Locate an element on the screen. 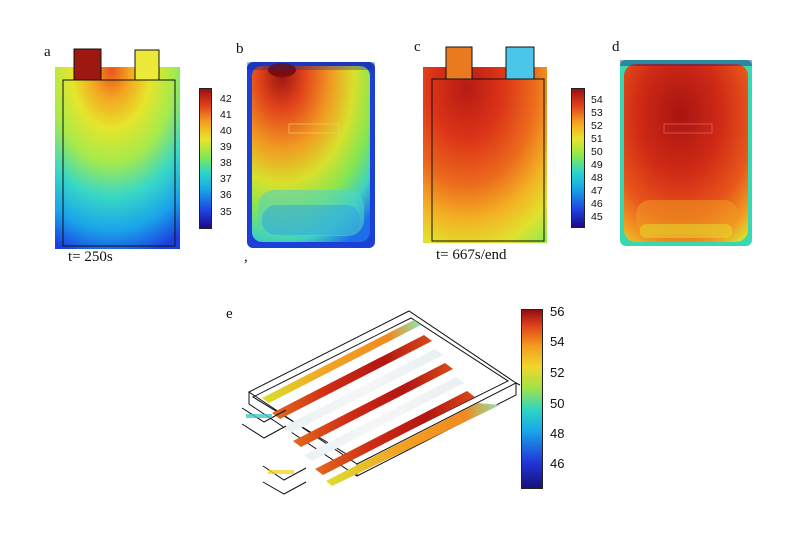  colorbar-first-tick: 40 is located at coordinates (226, 131).